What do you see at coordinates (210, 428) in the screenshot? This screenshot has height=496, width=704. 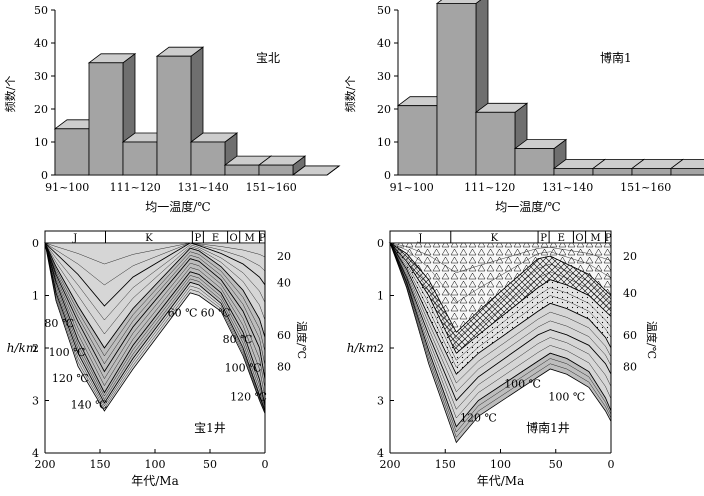 I see `chart-title: 宝1井` at bounding box center [210, 428].